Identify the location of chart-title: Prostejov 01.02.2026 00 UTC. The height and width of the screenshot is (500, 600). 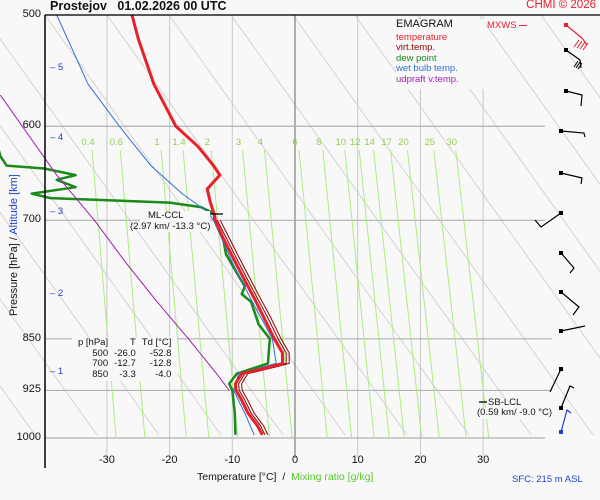
(138, 6).